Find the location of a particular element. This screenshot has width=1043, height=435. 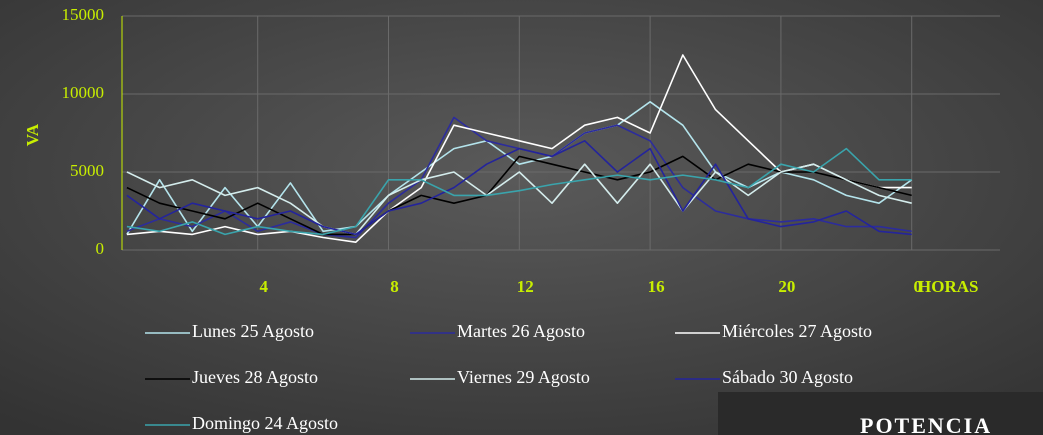

annotation: POTENCIA is located at coordinates (926, 424).